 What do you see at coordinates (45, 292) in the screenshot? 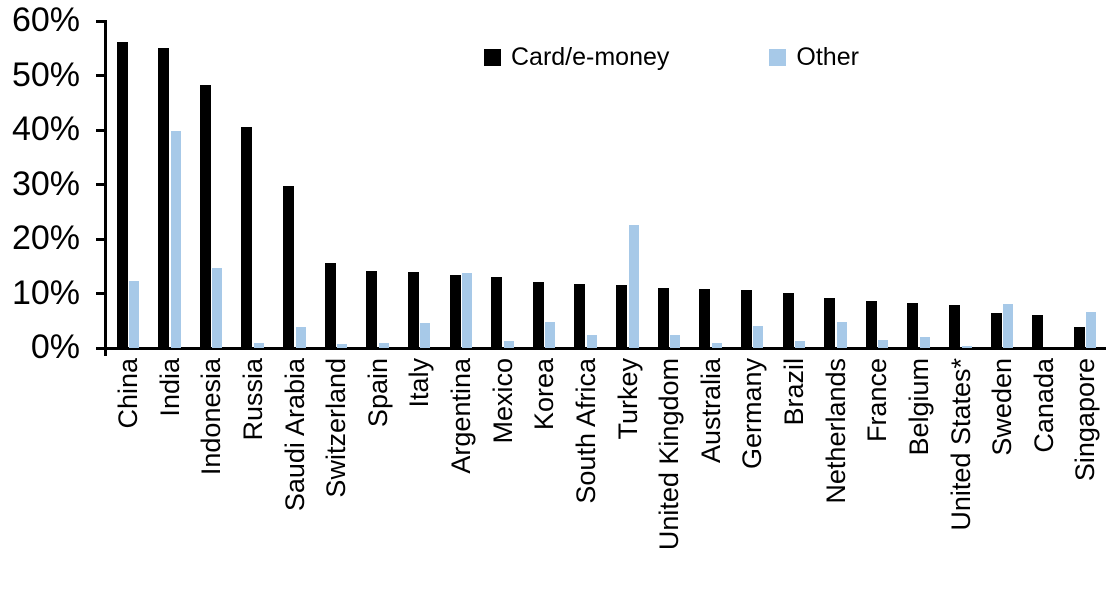
I see `y-axis-label: 10%` at bounding box center [45, 292].